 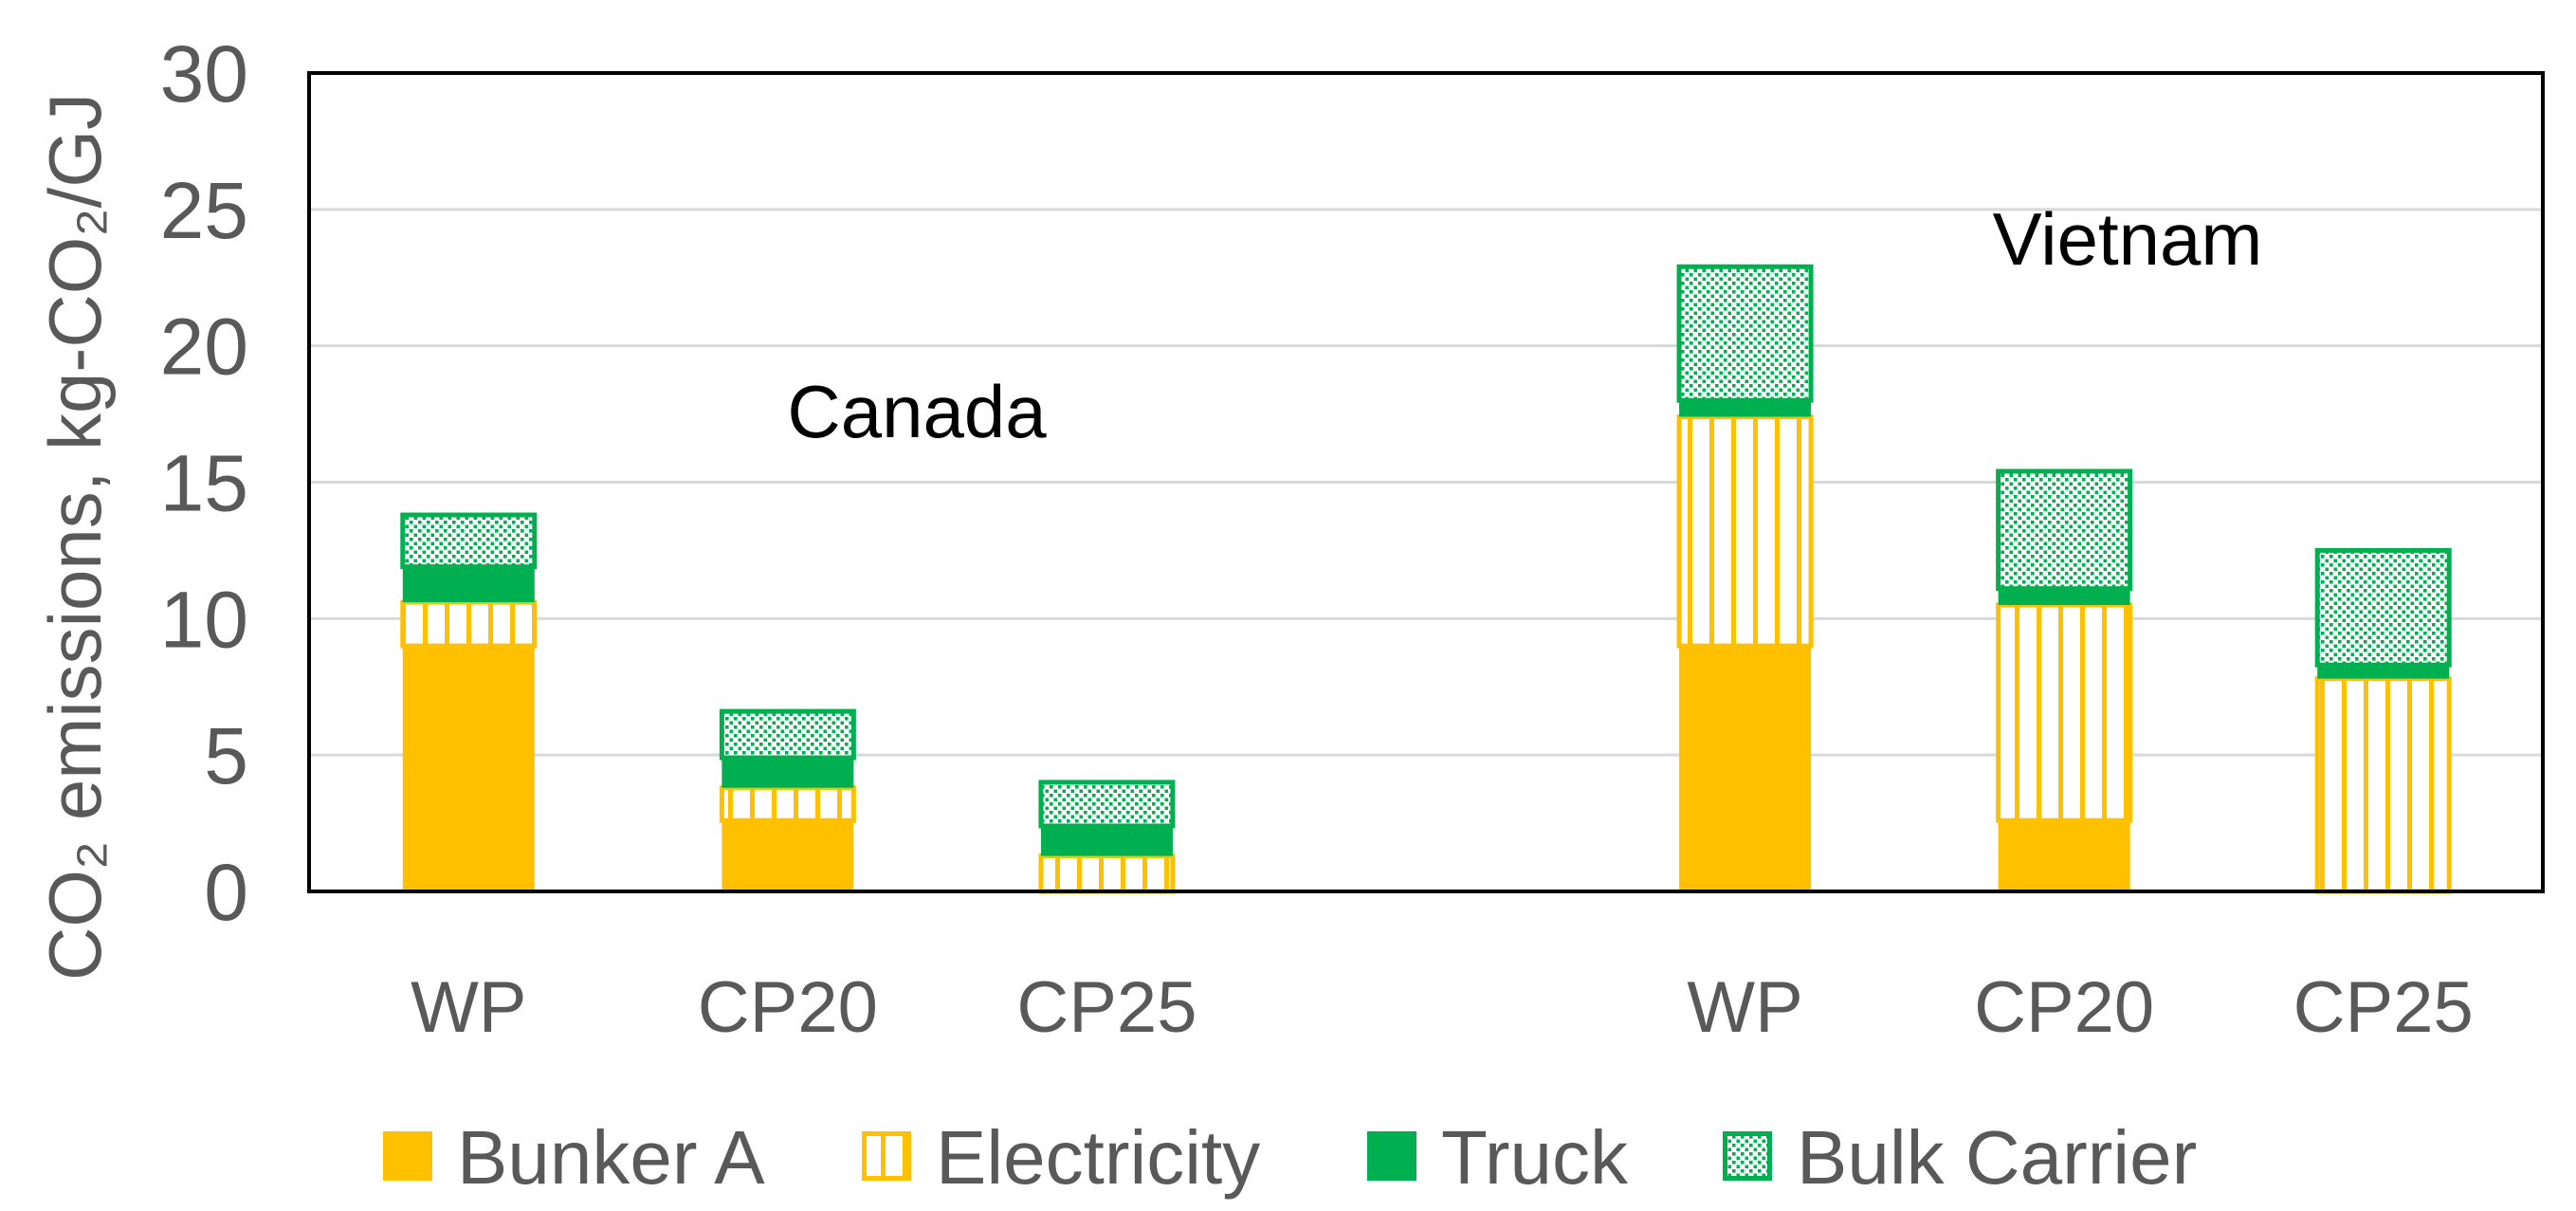 I want to click on y-axis-tick-labels: 0 5 10 15 20 25 30, so click(x=204, y=483).